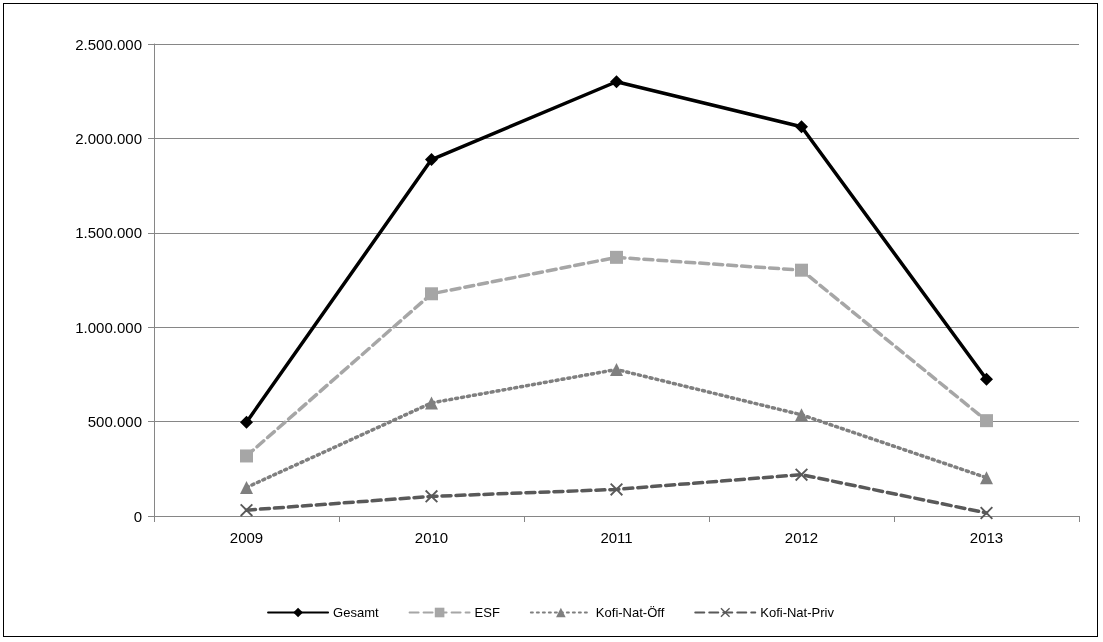 This screenshot has width=1103, height=642. What do you see at coordinates (431, 537) in the screenshot?
I see `x-tick-label: 2010` at bounding box center [431, 537].